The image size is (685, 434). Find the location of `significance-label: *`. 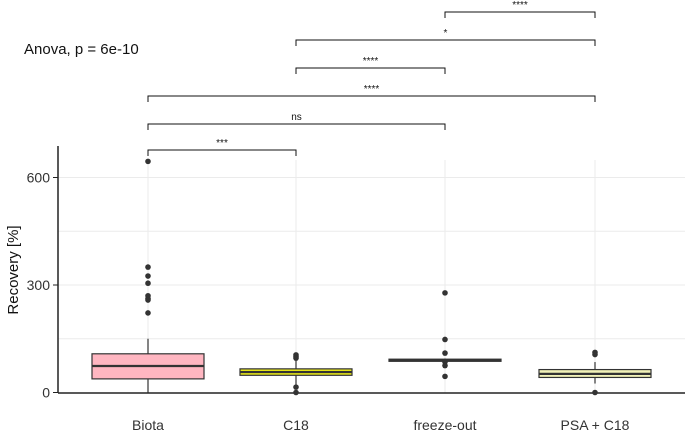

significance-label: * is located at coordinates (446, 33).